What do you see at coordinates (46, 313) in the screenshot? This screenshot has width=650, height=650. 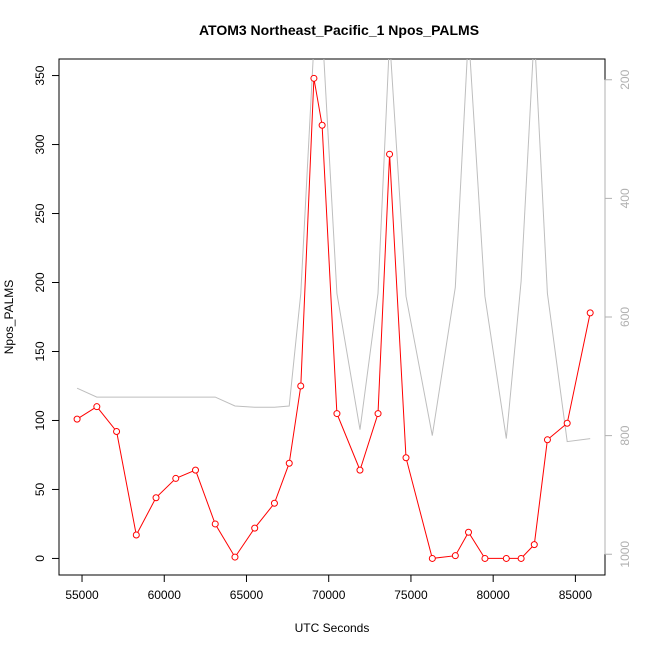 I see `y-axis: 0 50 100 150 200 250 300 350` at bounding box center [46, 313].